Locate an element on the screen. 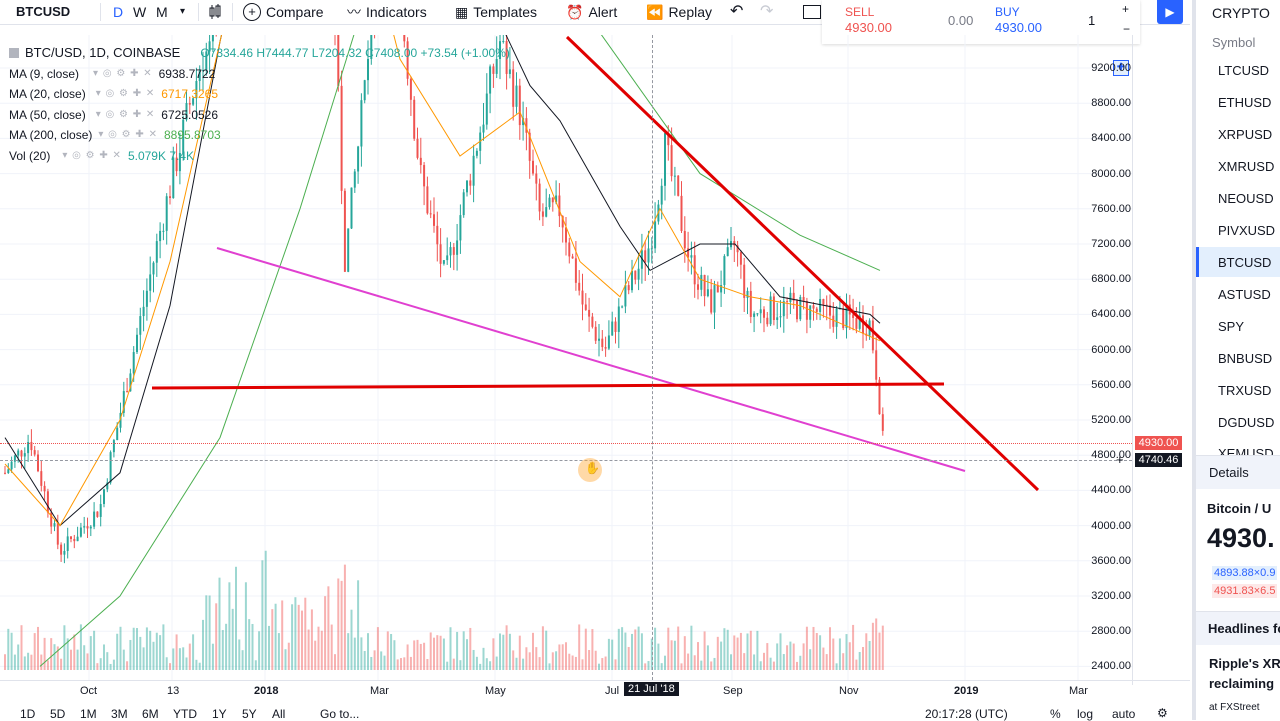  utc-clock: 20:17:28 (UTC) is located at coordinates (966, 714).